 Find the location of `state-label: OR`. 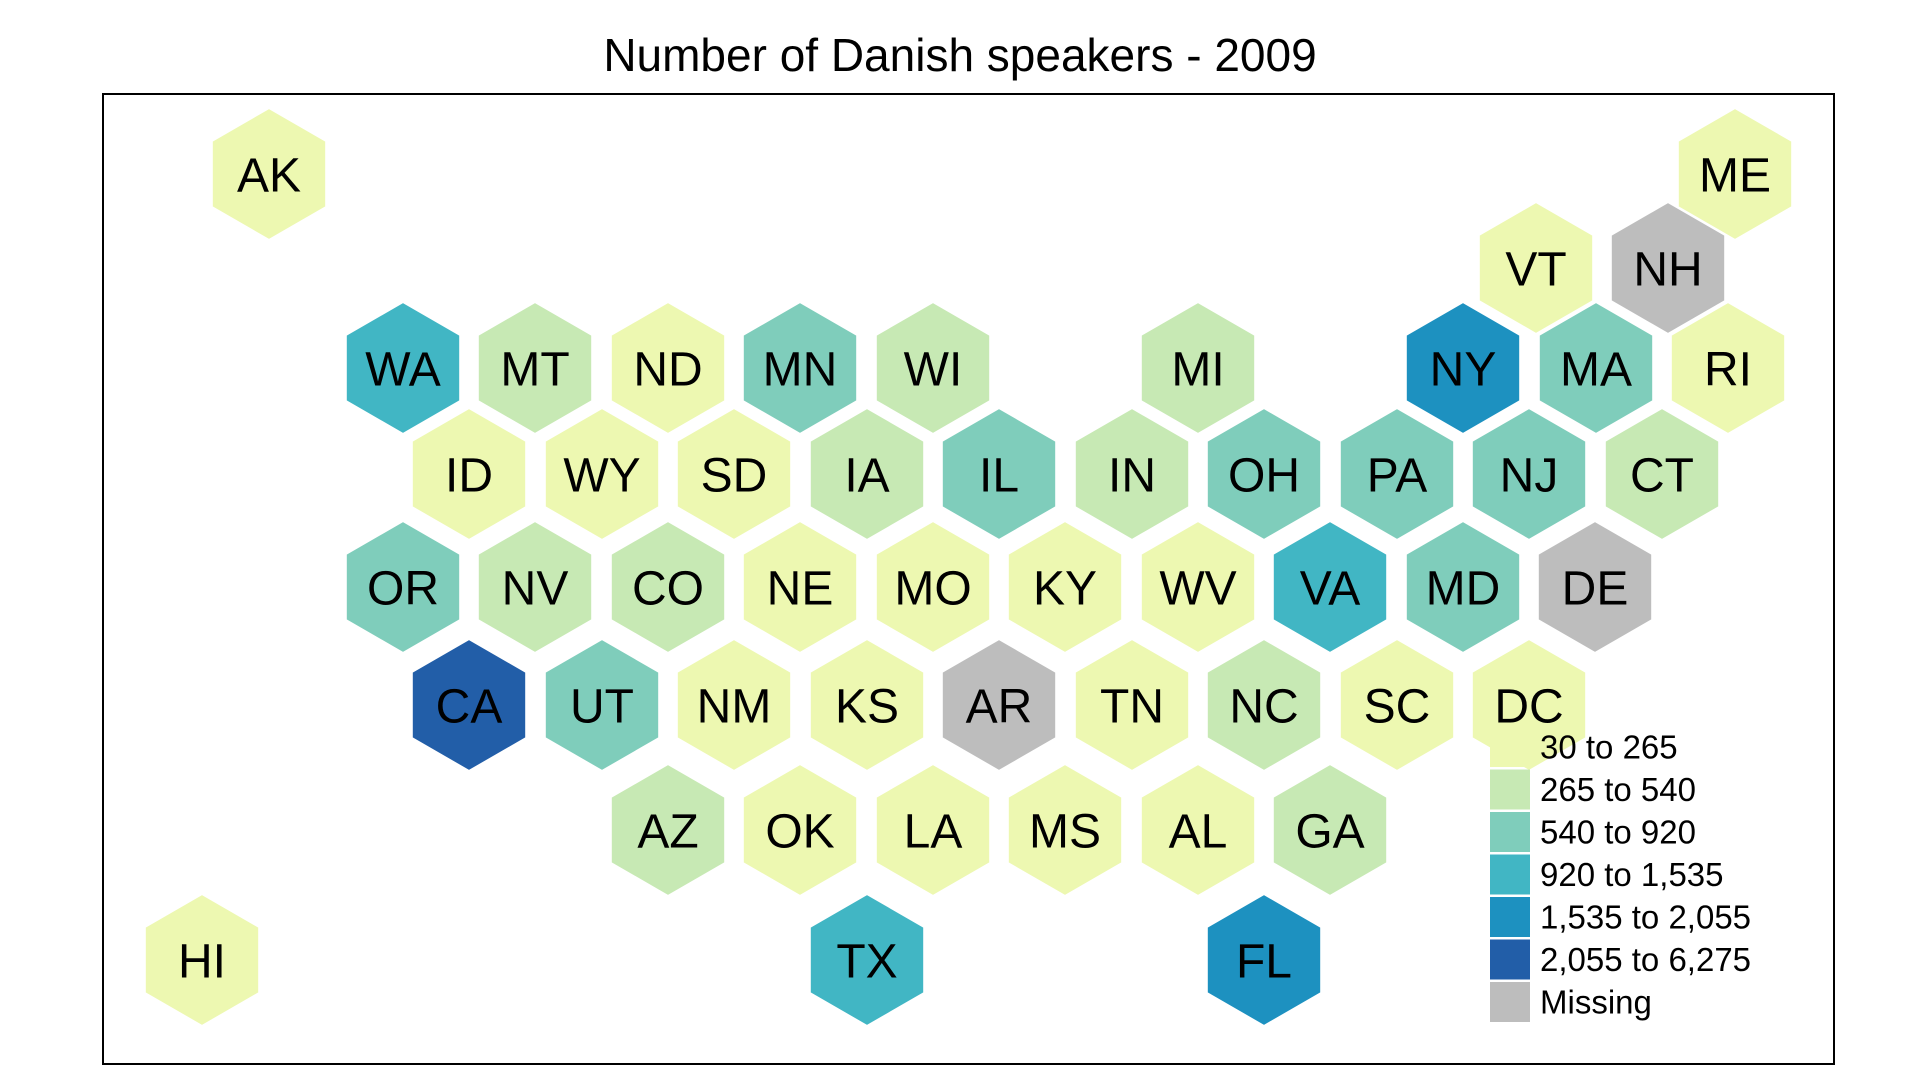

state-label: OR is located at coordinates (403, 589).